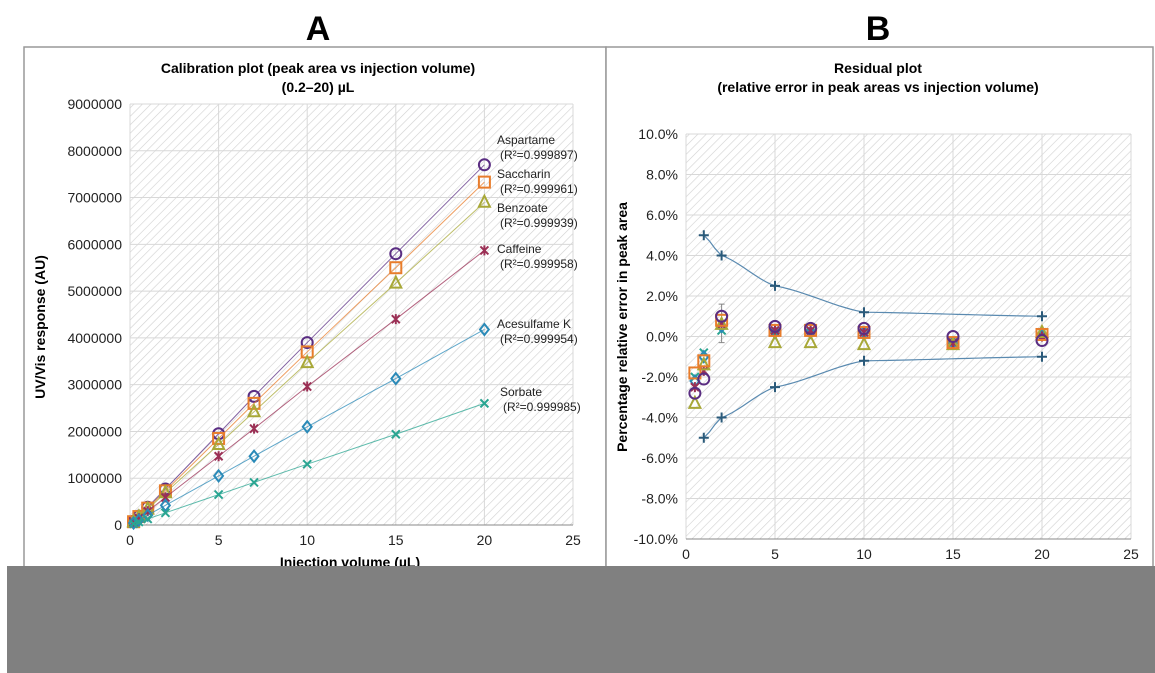 The height and width of the screenshot is (673, 1155). I want to click on y-tick-label: -8.0%, so click(659, 499).